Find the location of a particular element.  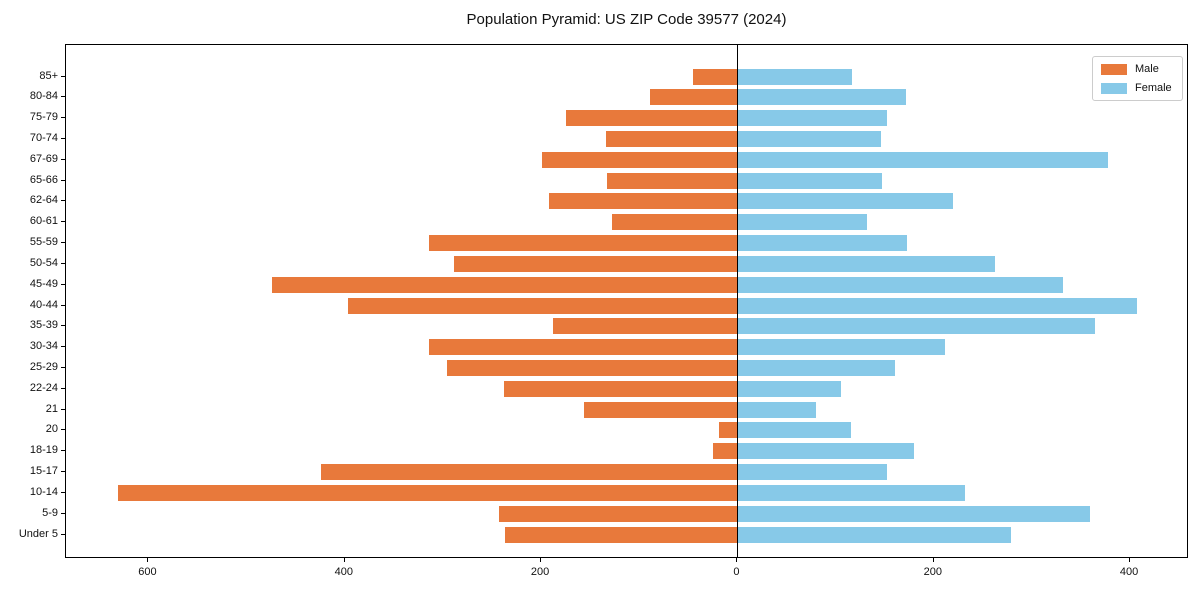

y-axis-tick-label: 10-14 is located at coordinates (43, 491).